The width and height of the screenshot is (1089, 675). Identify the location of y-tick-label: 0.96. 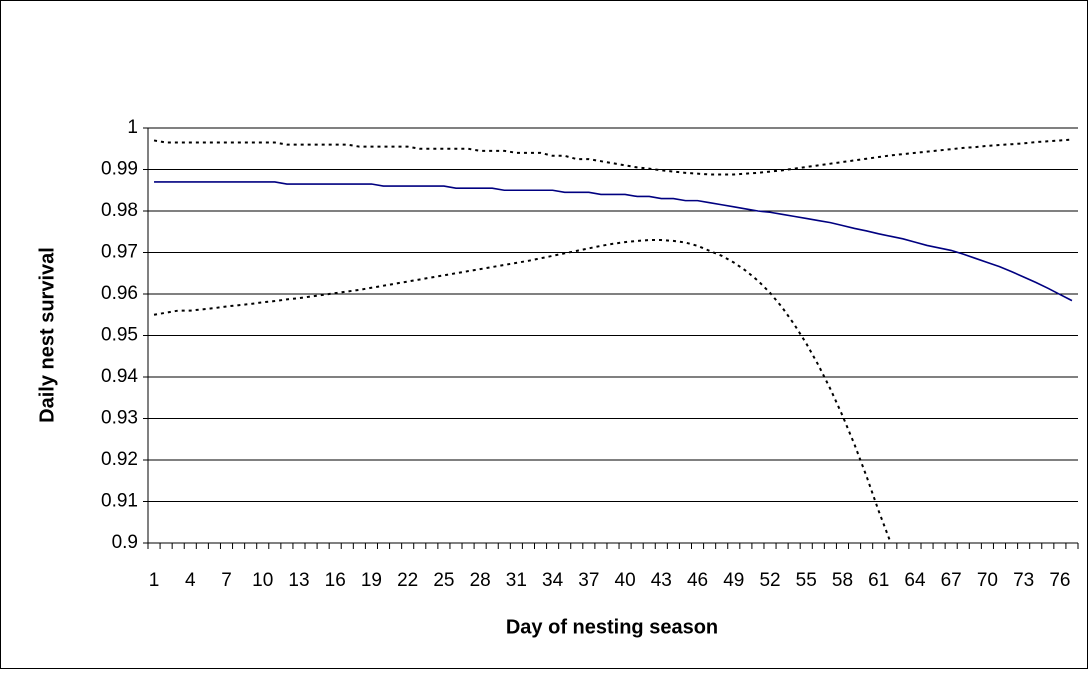
(119, 293).